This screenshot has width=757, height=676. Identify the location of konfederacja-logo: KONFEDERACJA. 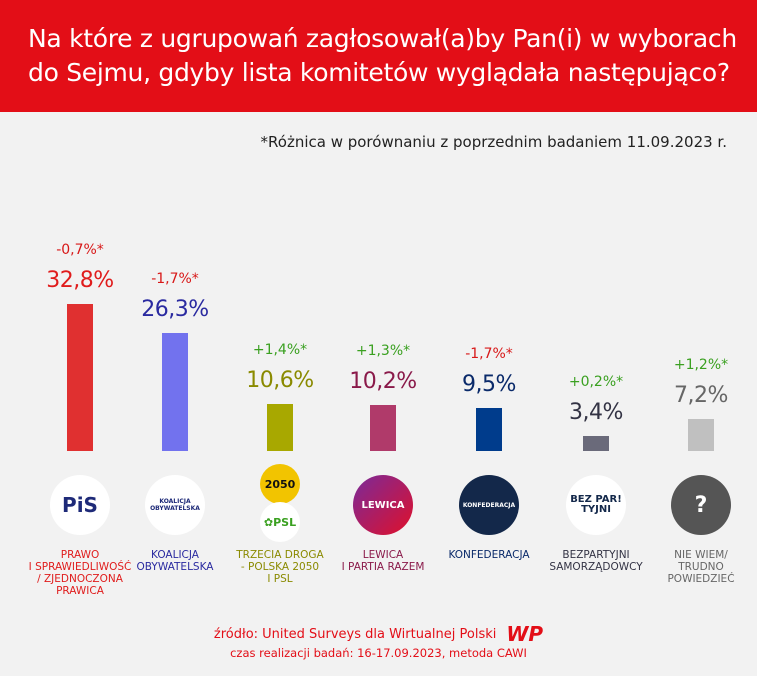
(489, 505).